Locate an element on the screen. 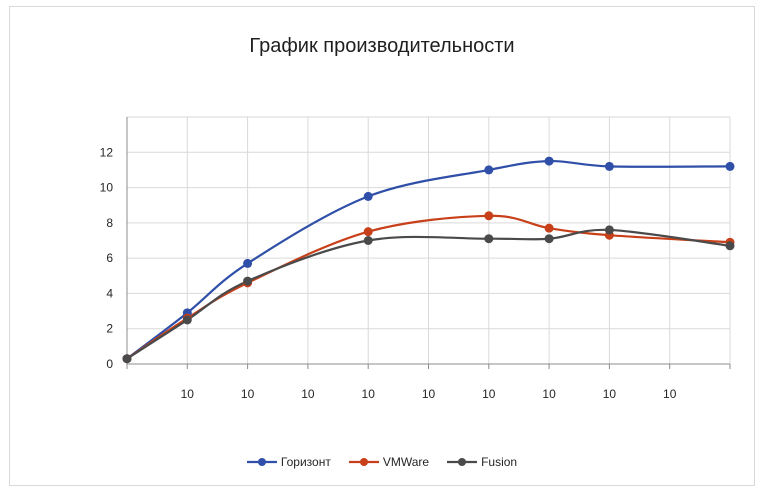 This screenshot has width=765, height=487. legend-label: Горизонт is located at coordinates (305, 462).